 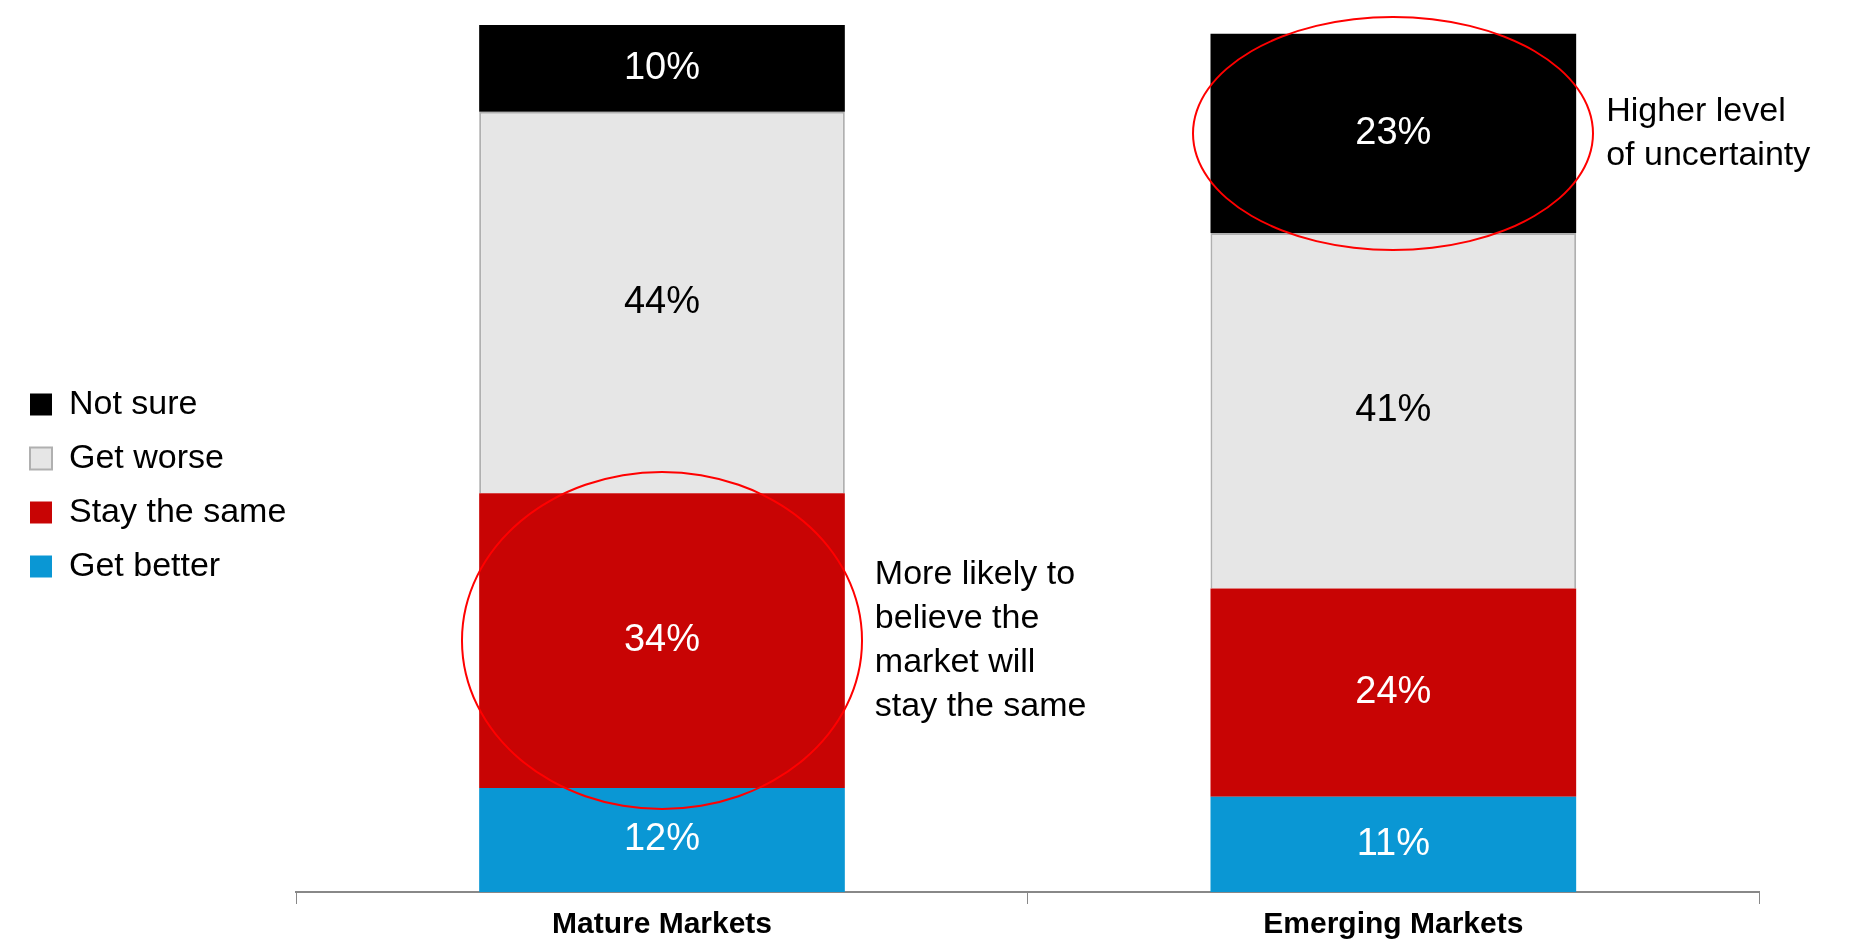 I want to click on legend-label: Not sure, so click(x=133, y=401).